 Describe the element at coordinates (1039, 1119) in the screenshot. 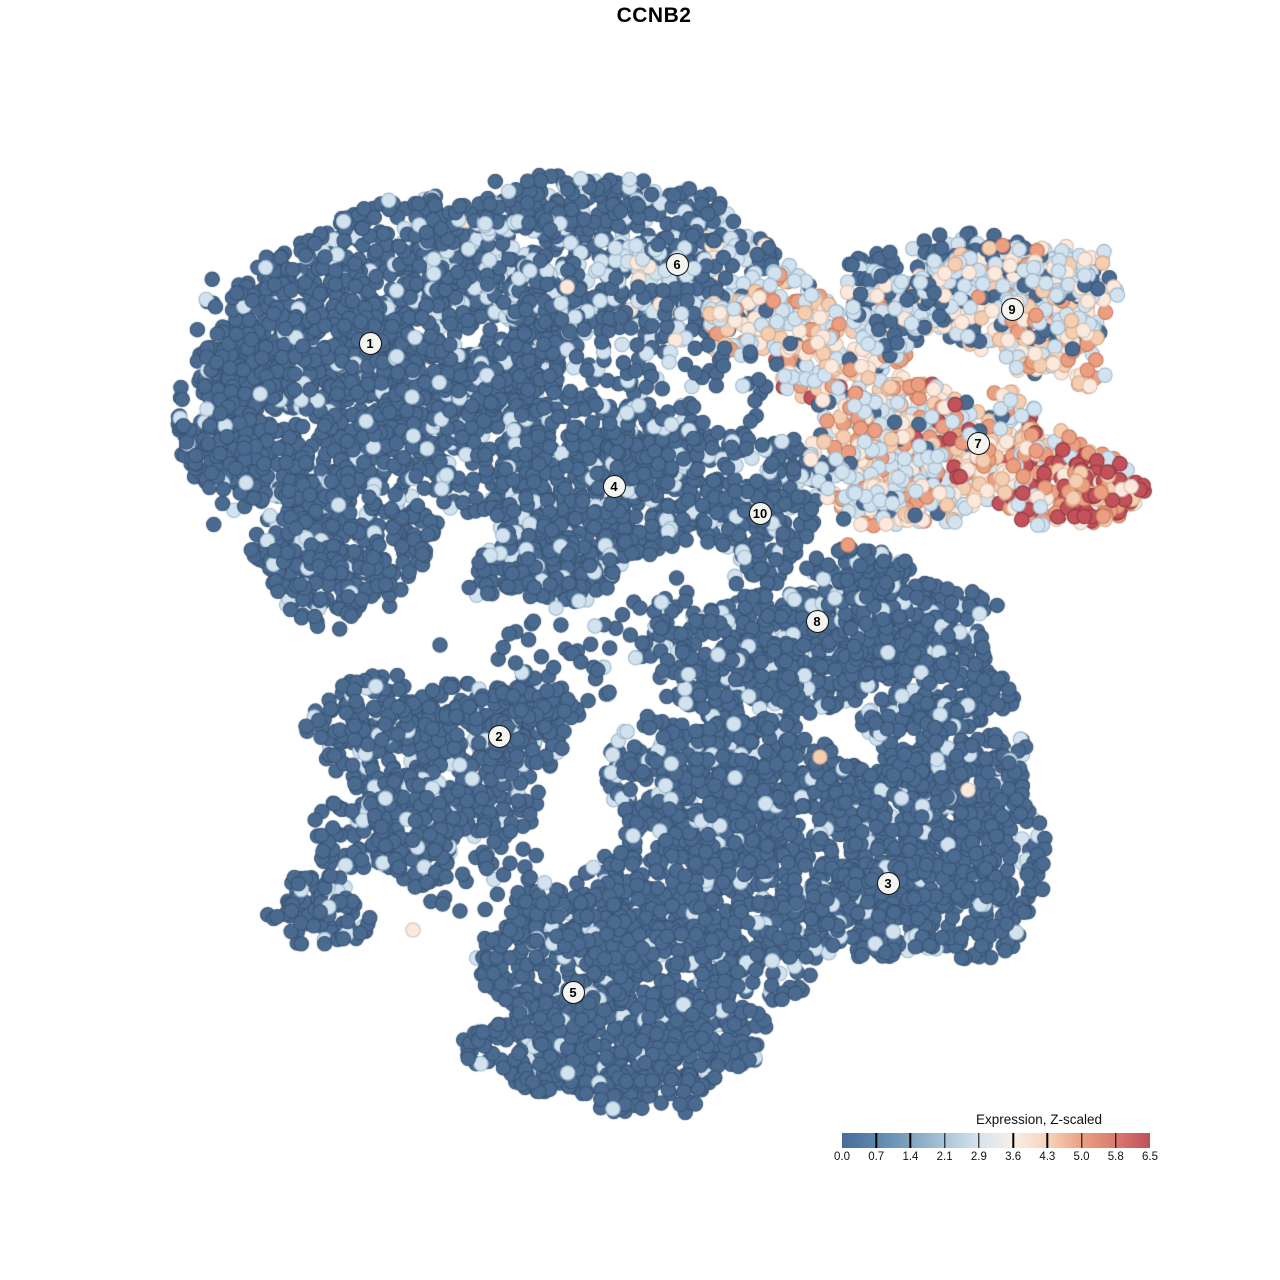

I see `legend-title: Expression, Z-scaled` at that location.